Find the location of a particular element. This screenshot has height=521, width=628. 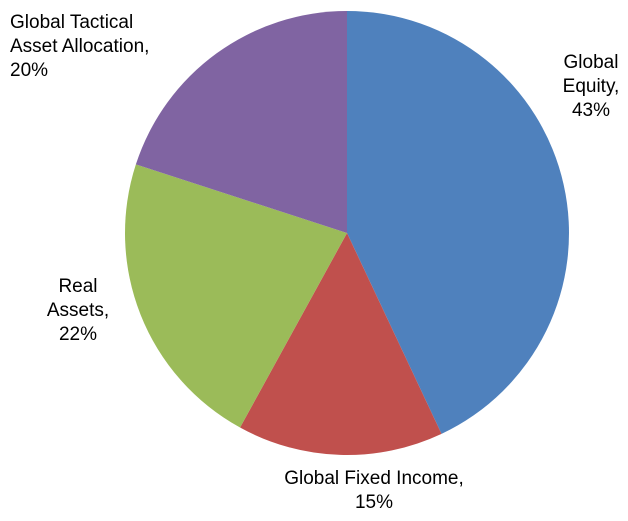

data-label-line: 20% is located at coordinates (29, 70).